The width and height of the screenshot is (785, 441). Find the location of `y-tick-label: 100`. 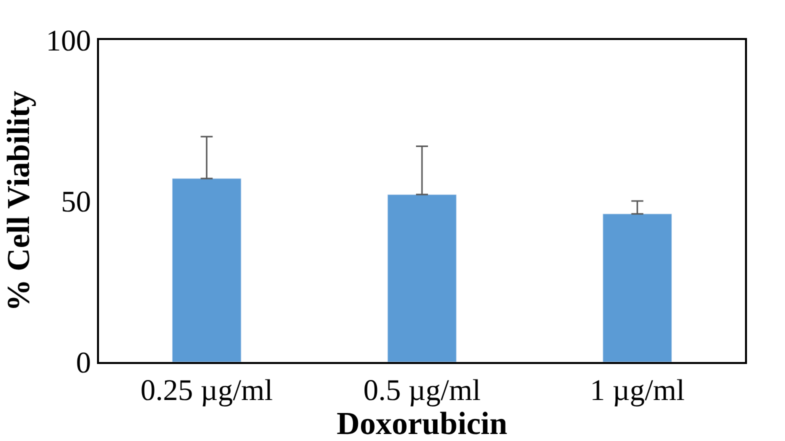

y-tick-label: 100 is located at coordinates (68, 41).